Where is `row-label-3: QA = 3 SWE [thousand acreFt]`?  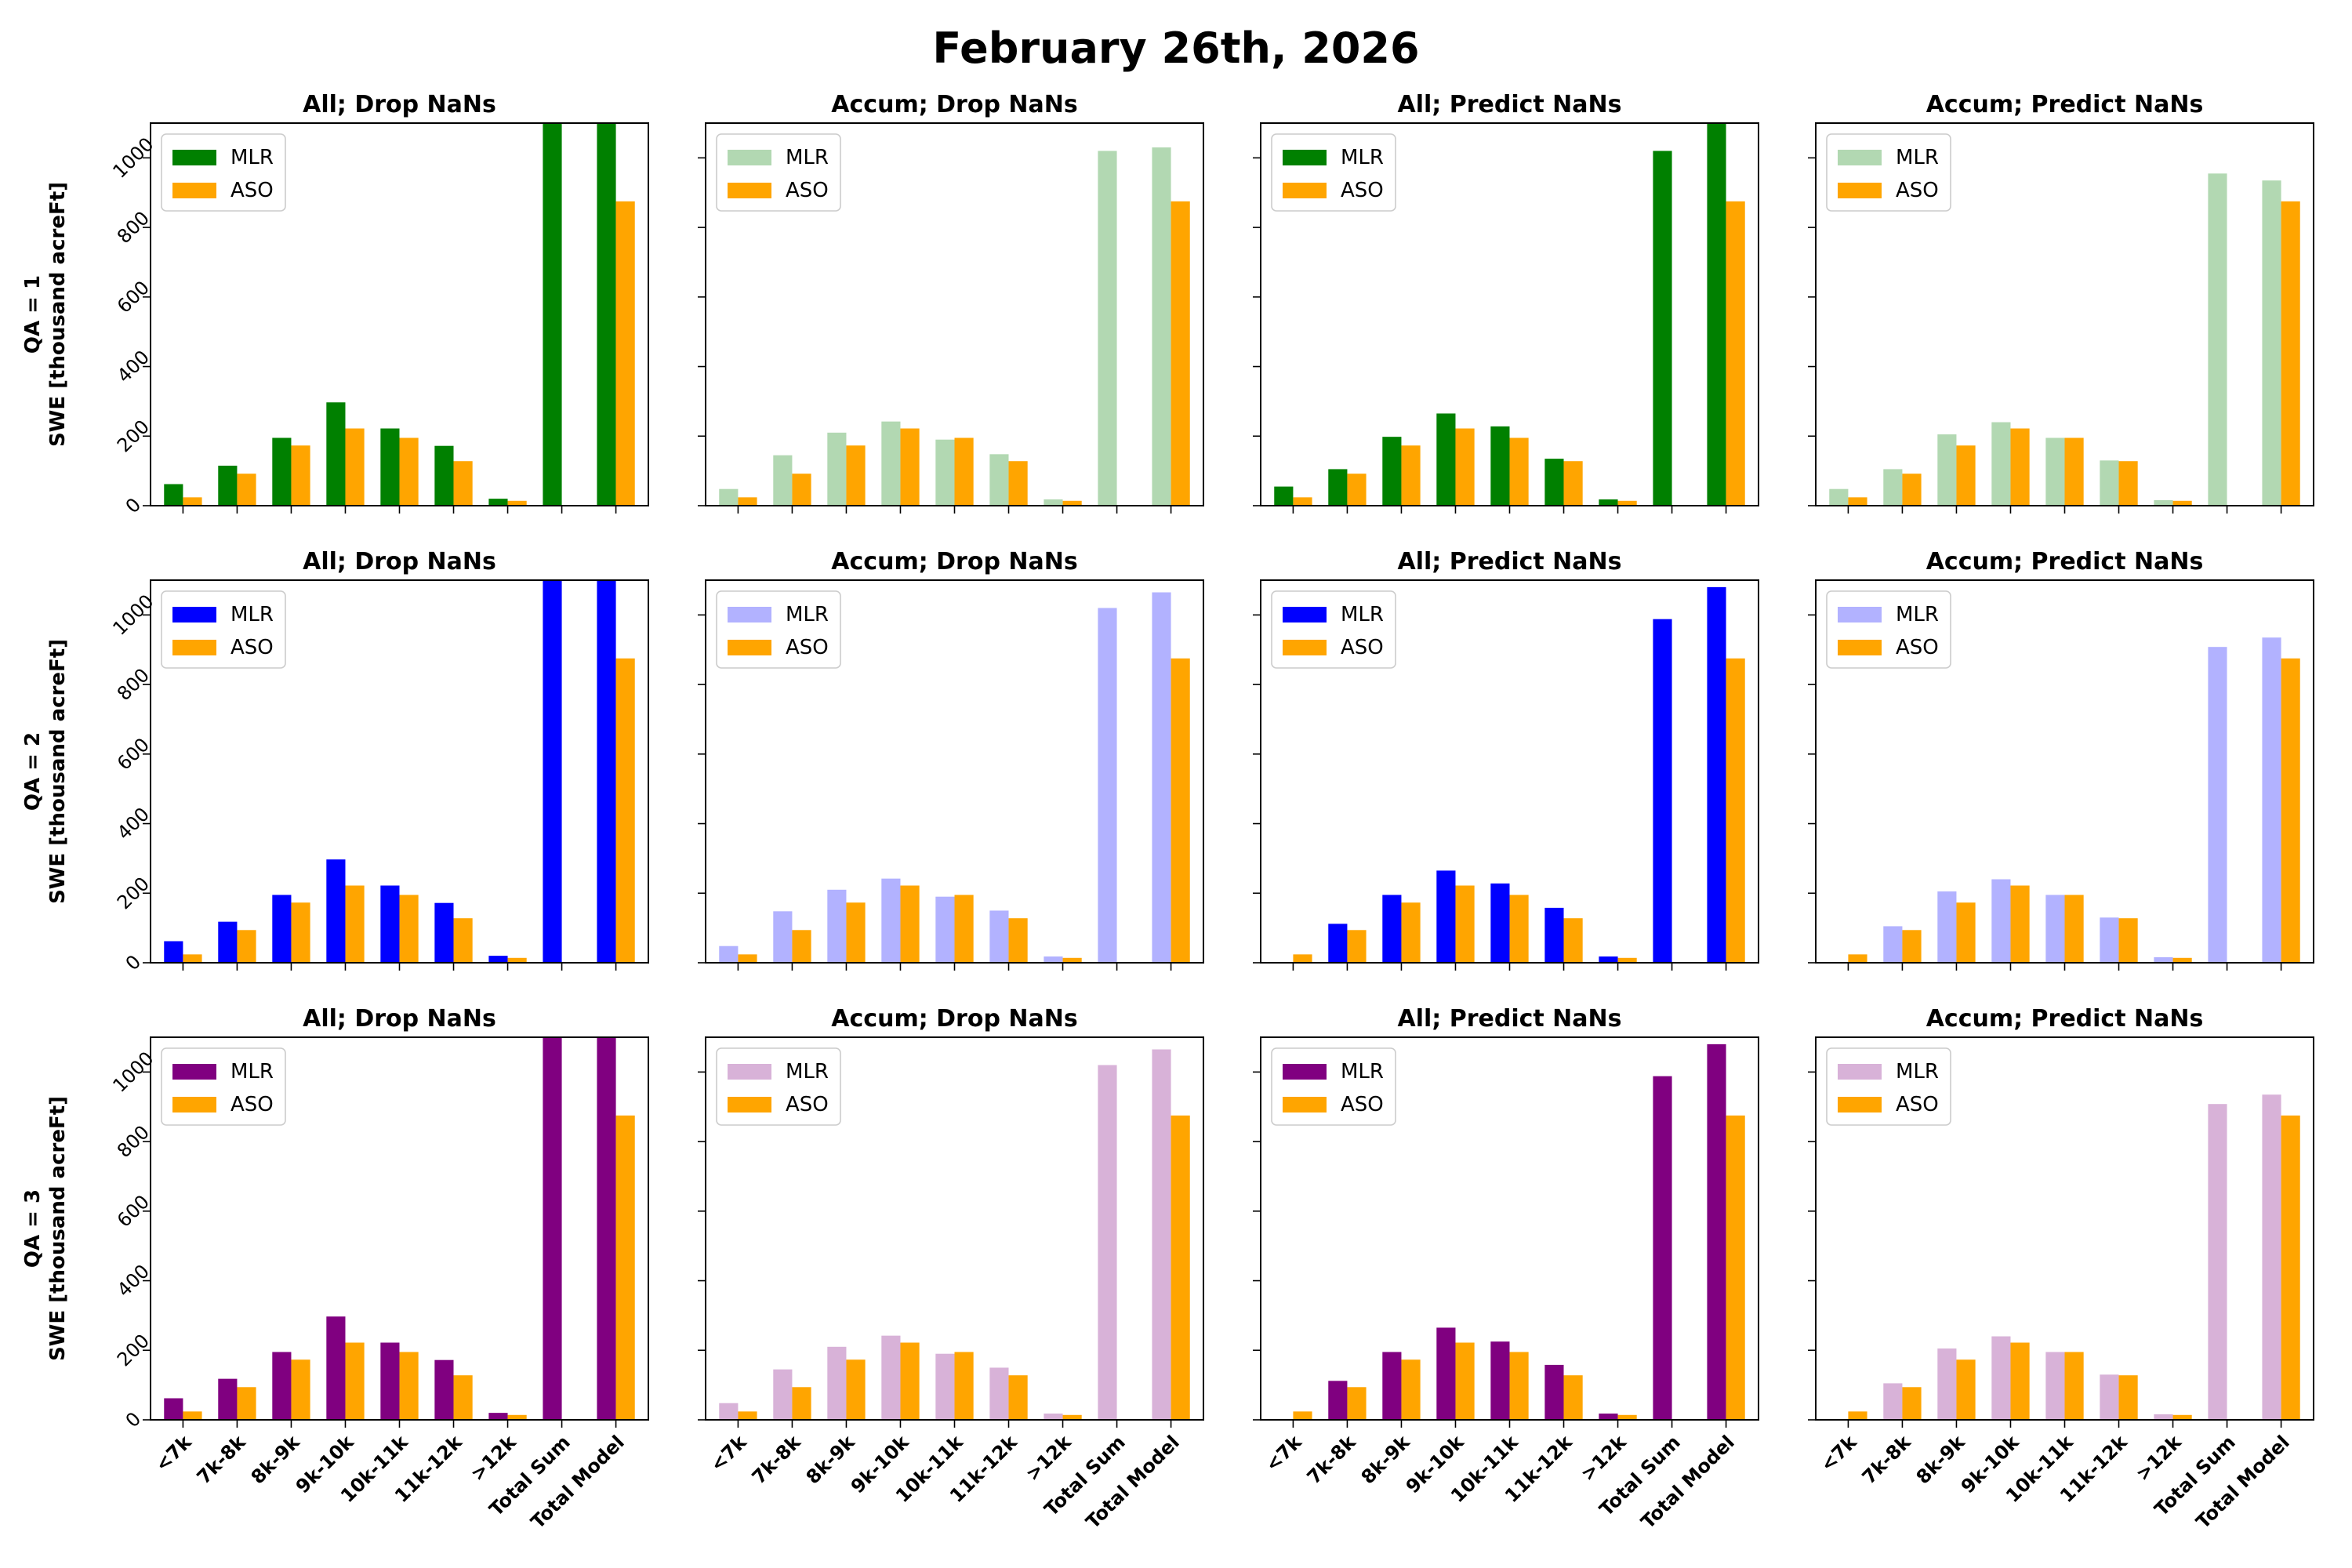 row-label-3: QA = 3 SWE [thousand acreFt] is located at coordinates (45, 1228).